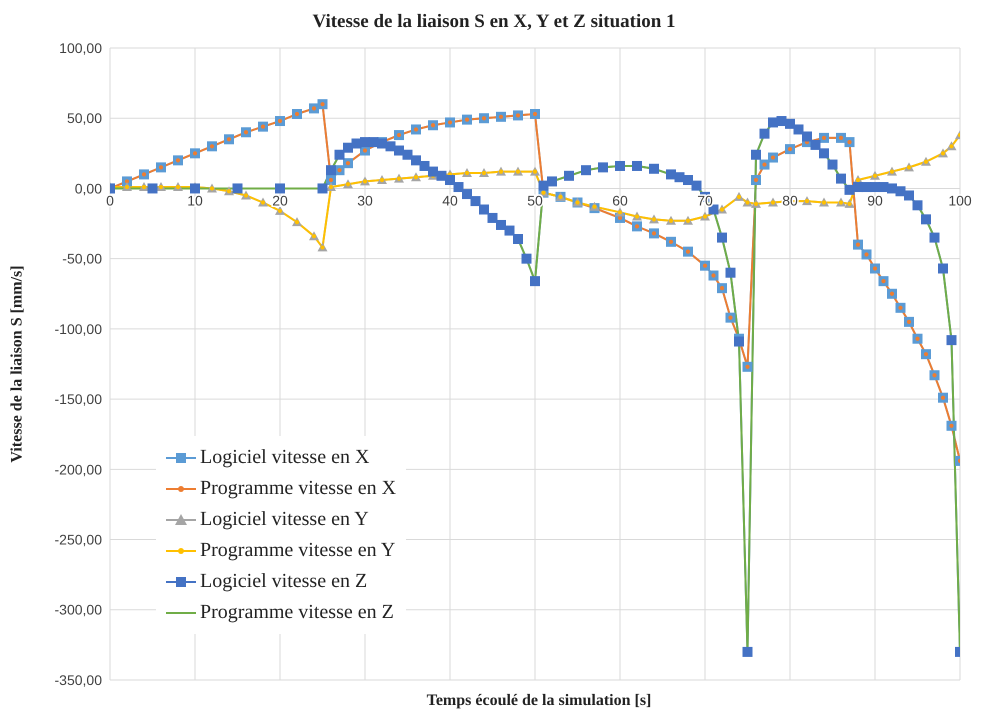  What do you see at coordinates (110, 200) in the screenshot?
I see `x-tick-label: 0` at bounding box center [110, 200].